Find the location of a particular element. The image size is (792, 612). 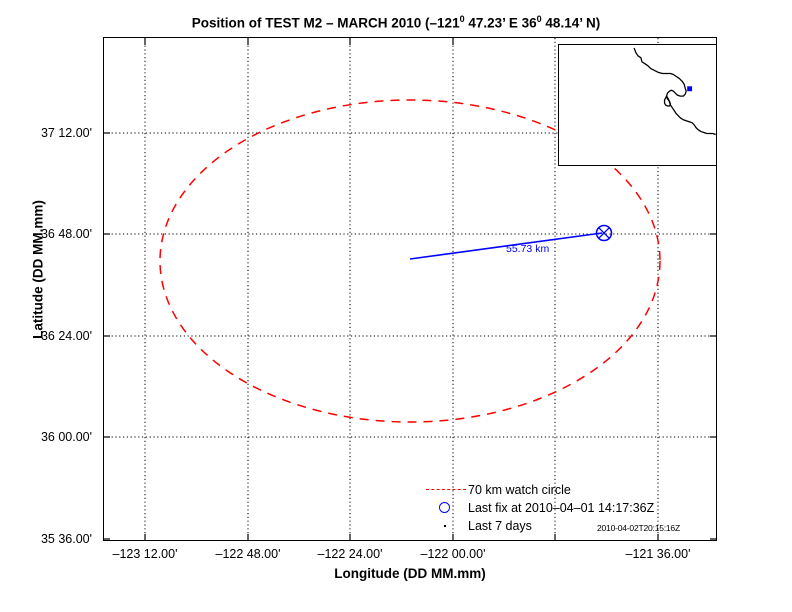

coastline-inset-map is located at coordinates (637, 105).